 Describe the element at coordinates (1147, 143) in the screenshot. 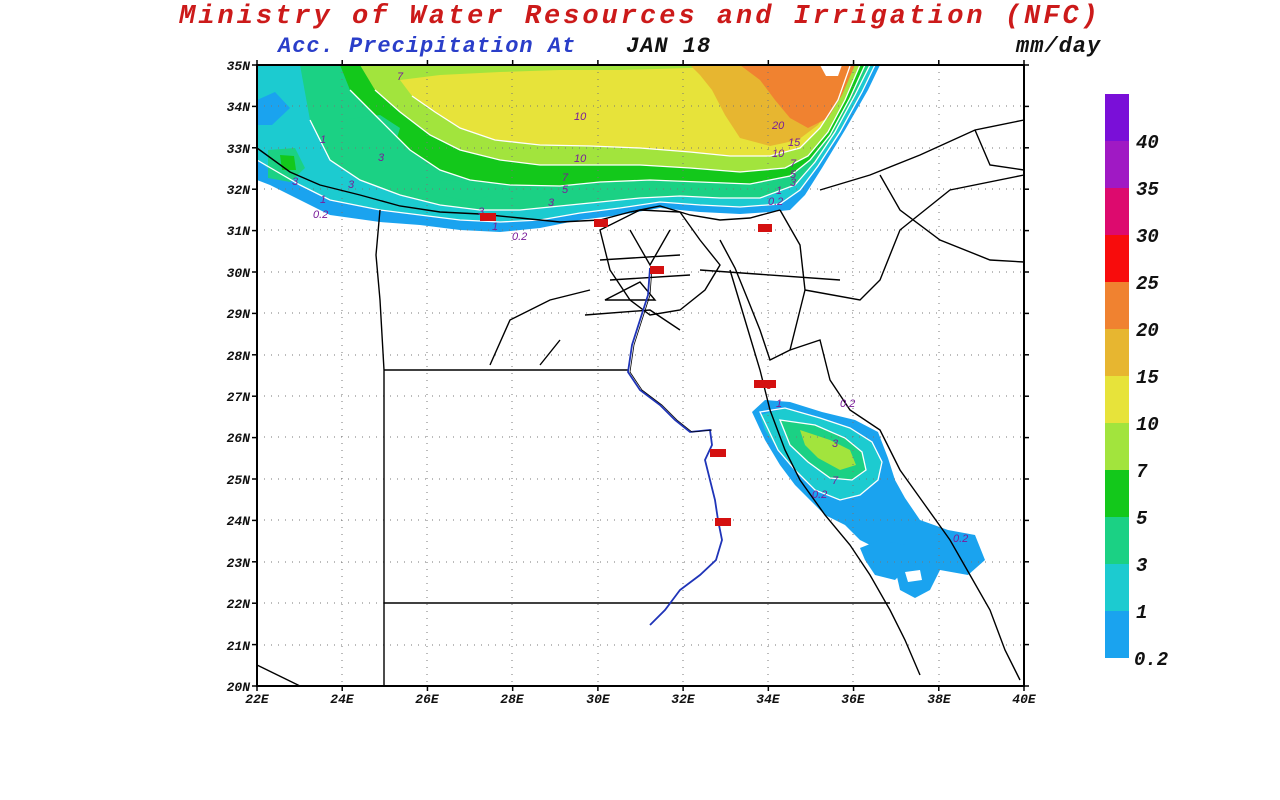

I see `legend-label: 40` at that location.